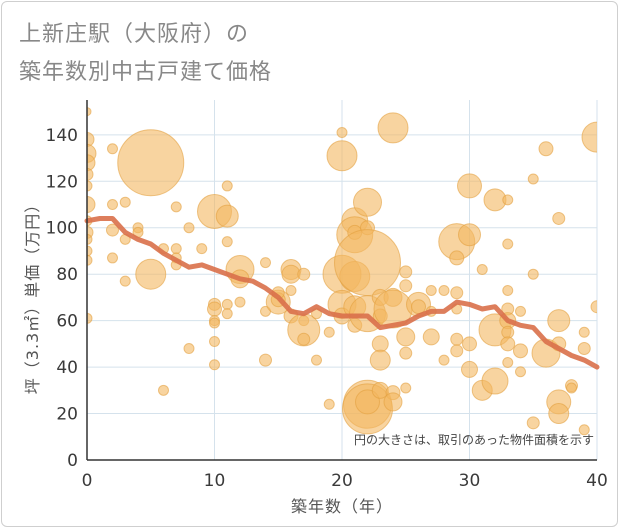 This screenshot has height=530, width=621. Describe the element at coordinates (87, 481) in the screenshot. I see `x-tick-label: 0` at that location.